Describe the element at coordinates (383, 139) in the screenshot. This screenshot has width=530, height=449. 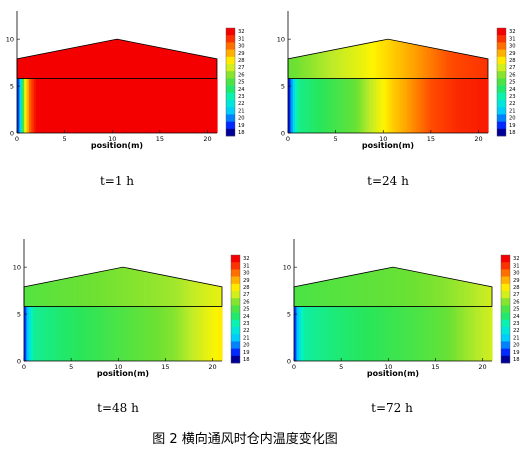
I see `x-tick-label: 10` at that location.